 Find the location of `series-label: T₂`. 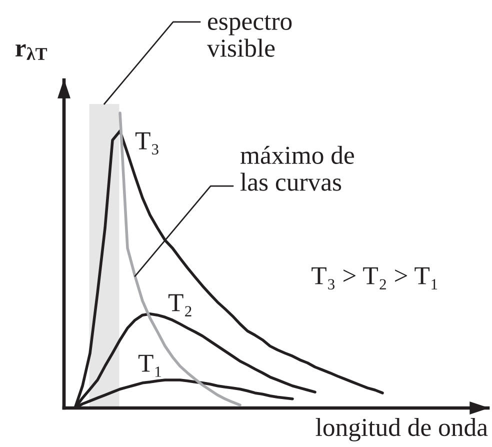

series-label: T₂ is located at coordinates (180, 305).